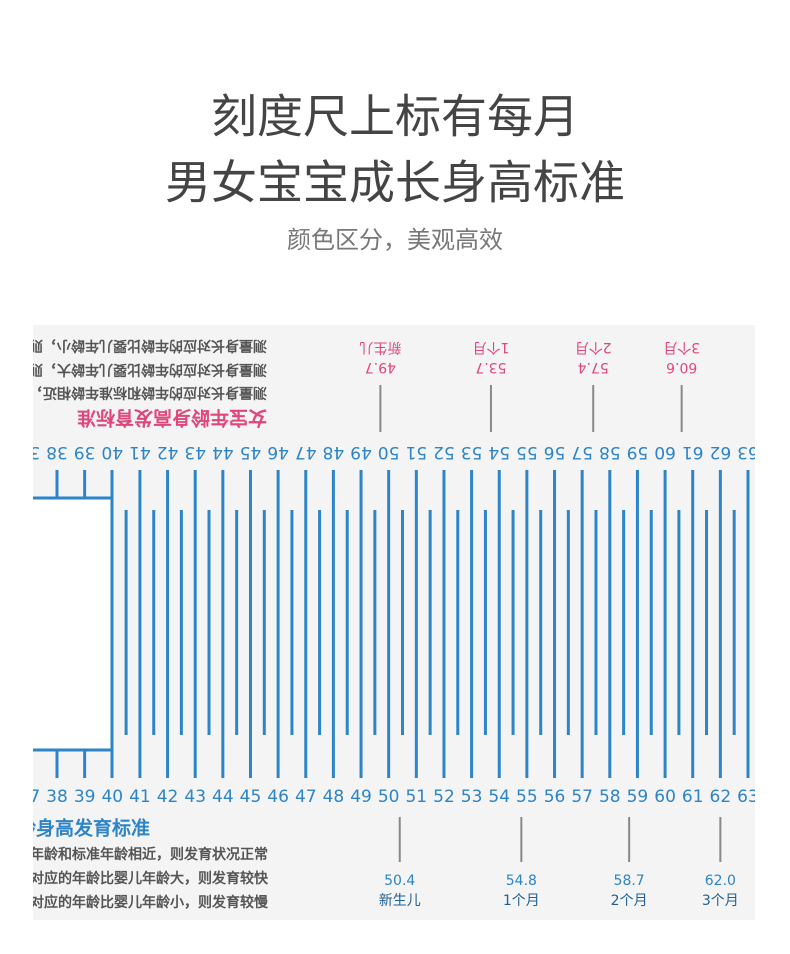 The height and width of the screenshot is (954, 790). What do you see at coordinates (693, 797) in the screenshot?
I see `bottom-number: 61` at bounding box center [693, 797].